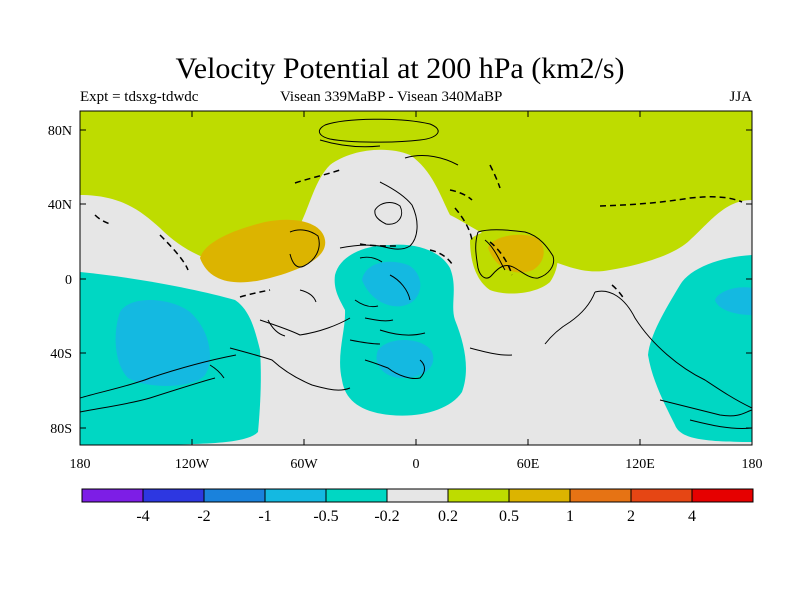 The height and width of the screenshot is (600, 800). Describe the element at coordinates (391, 97) in the screenshot. I see `period-label: Visean 339MaBP - Visean 340MaBP` at that location.